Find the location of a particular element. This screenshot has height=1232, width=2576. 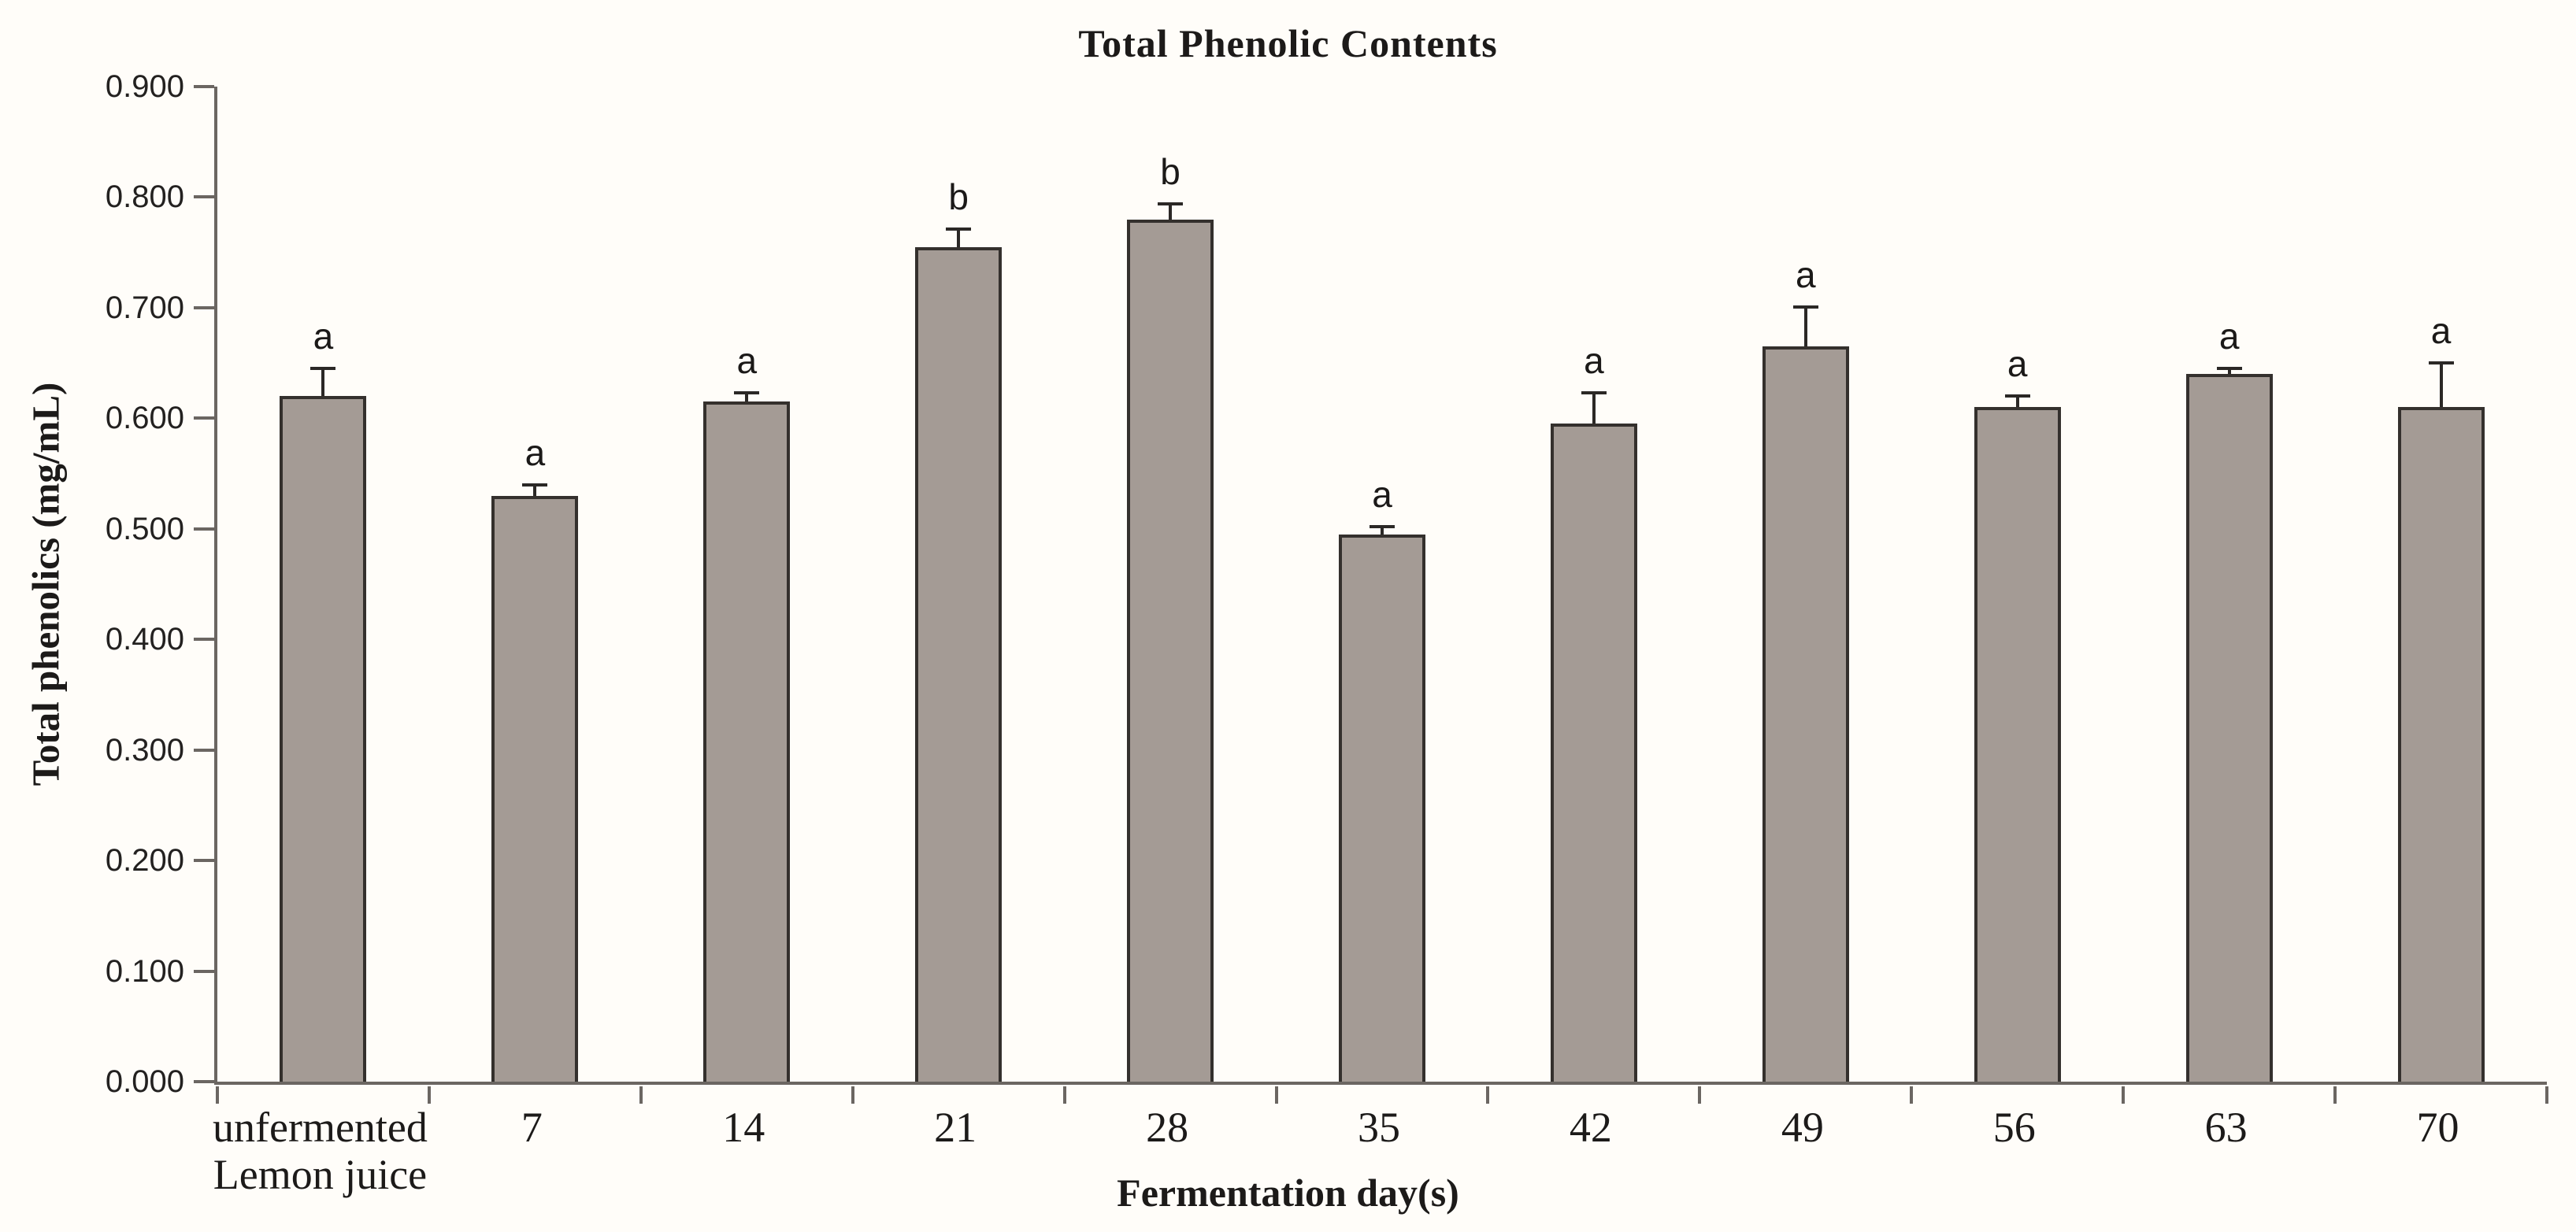

chart-title: Total Phenolic Contents is located at coordinates (1288, 43).